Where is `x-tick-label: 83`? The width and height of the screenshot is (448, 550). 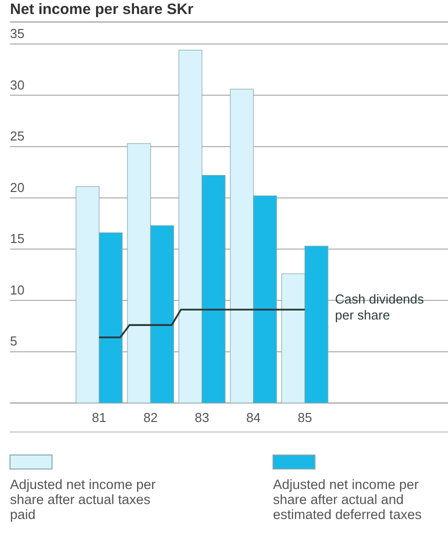
x-tick-label: 83 is located at coordinates (202, 417).